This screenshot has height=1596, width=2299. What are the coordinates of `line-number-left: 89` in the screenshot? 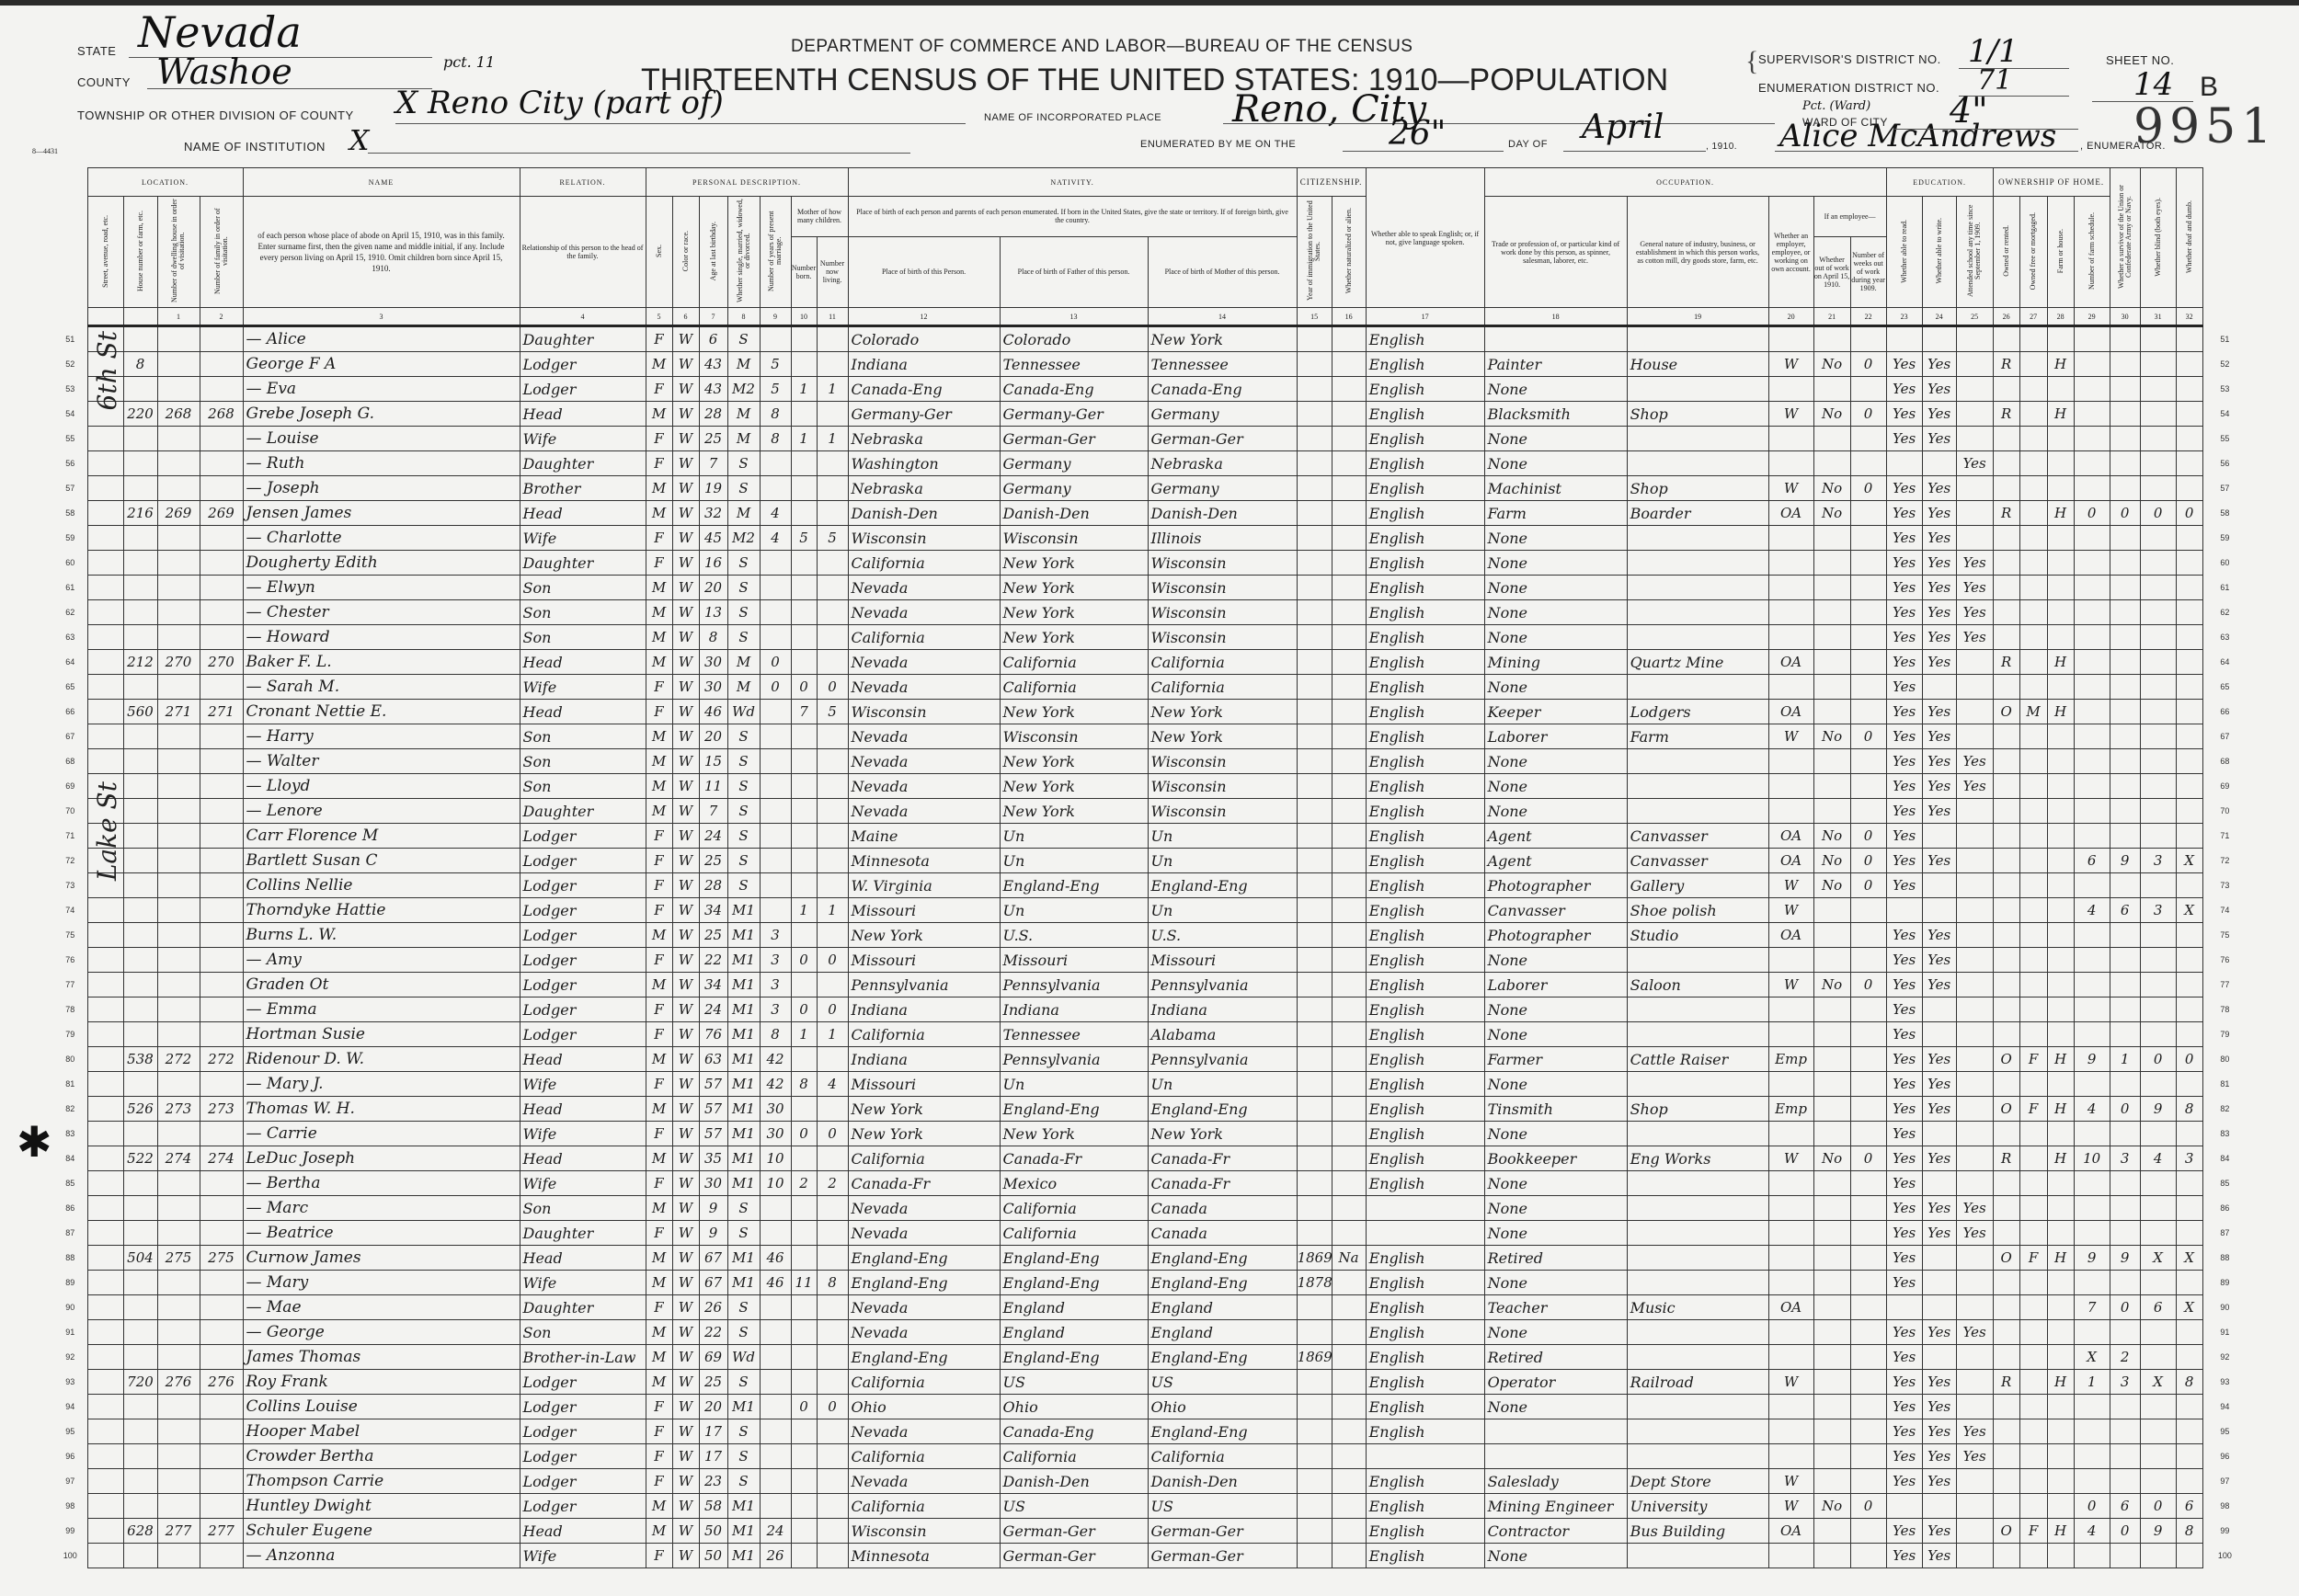 It's located at (70, 1282).